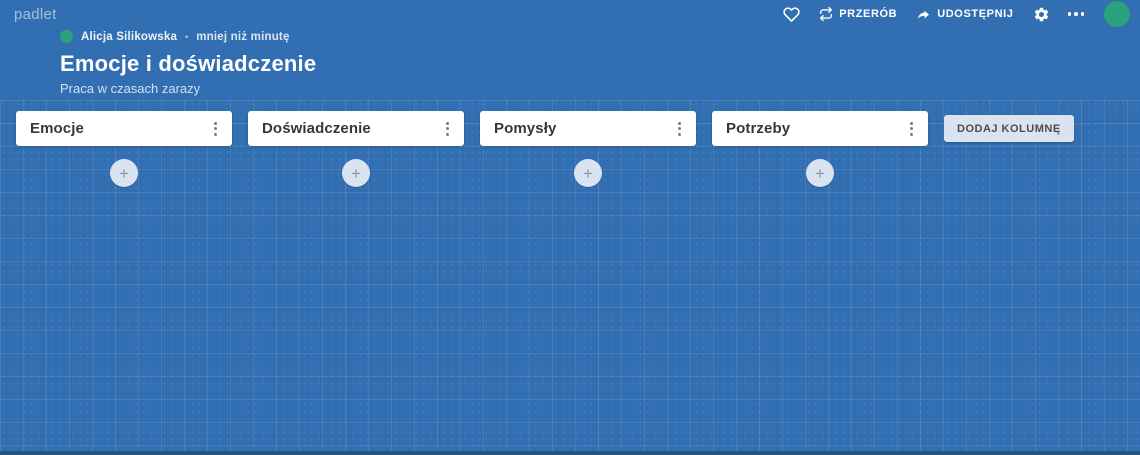  What do you see at coordinates (124, 128) in the screenshot?
I see `column-header-card: Emocje` at bounding box center [124, 128].